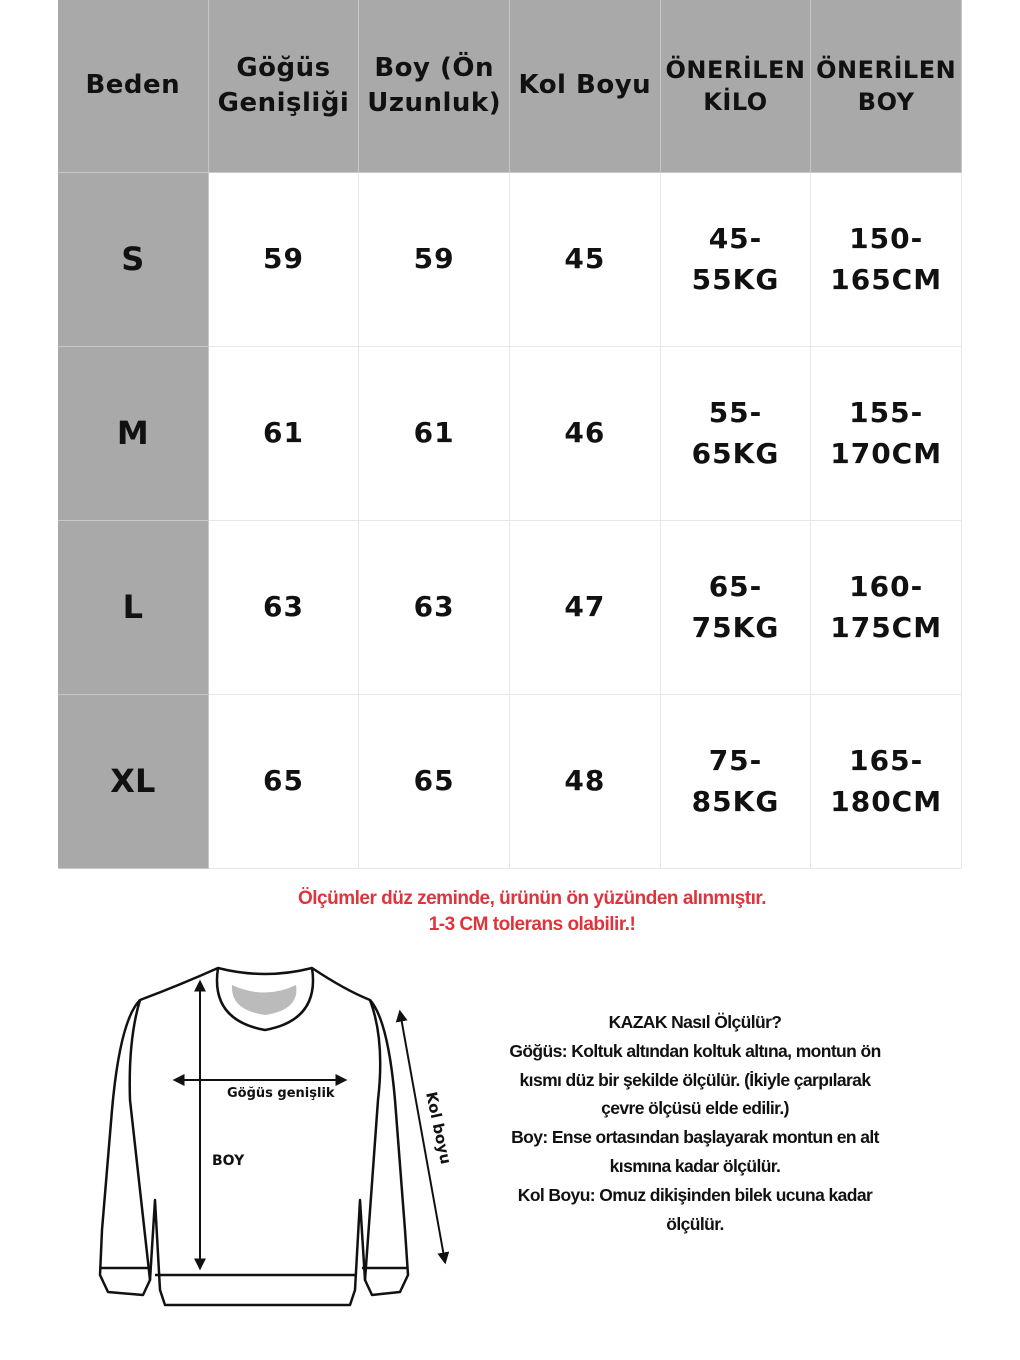 The width and height of the screenshot is (1020, 1360). I want to click on howto-line: ölçülür., so click(695, 1223).